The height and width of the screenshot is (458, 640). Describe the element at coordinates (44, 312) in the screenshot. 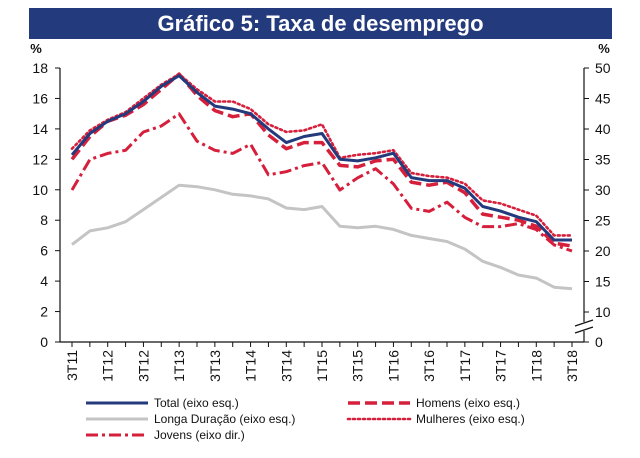

I see `left-tick-label: 2` at that location.